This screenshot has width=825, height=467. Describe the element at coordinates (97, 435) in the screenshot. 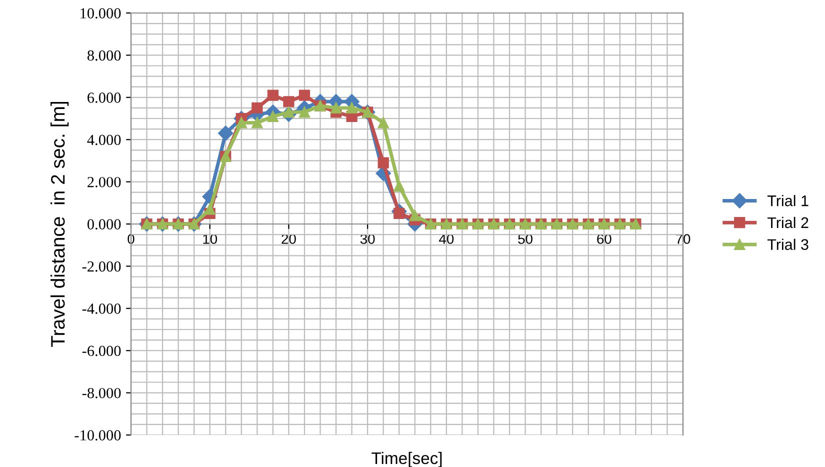

I see `y-tick-label: -10.000` at that location.